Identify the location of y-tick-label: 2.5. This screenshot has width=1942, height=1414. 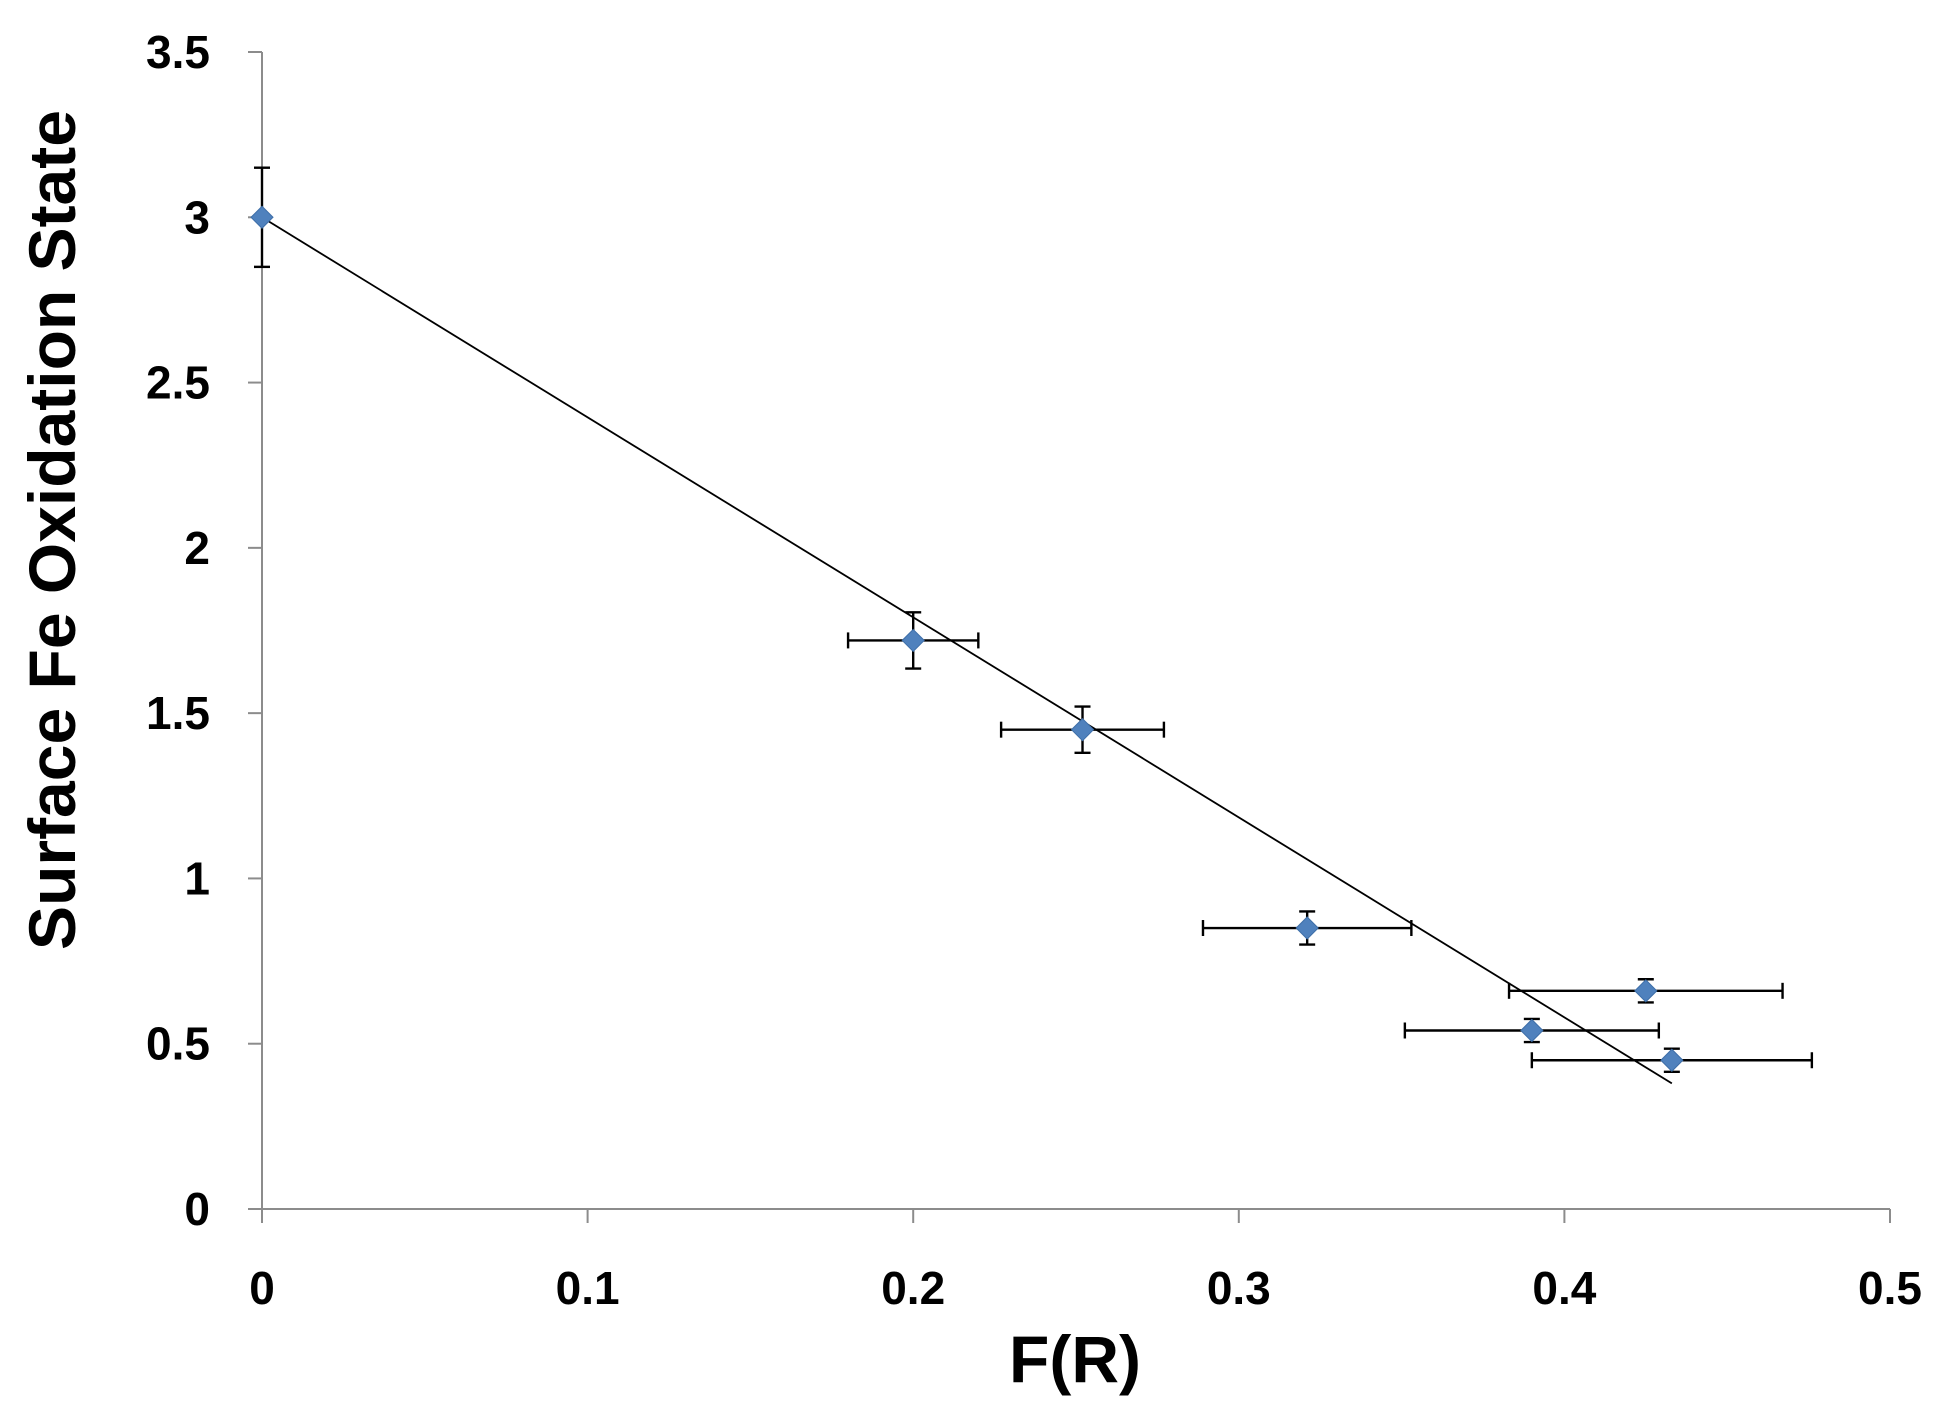
(178, 383).